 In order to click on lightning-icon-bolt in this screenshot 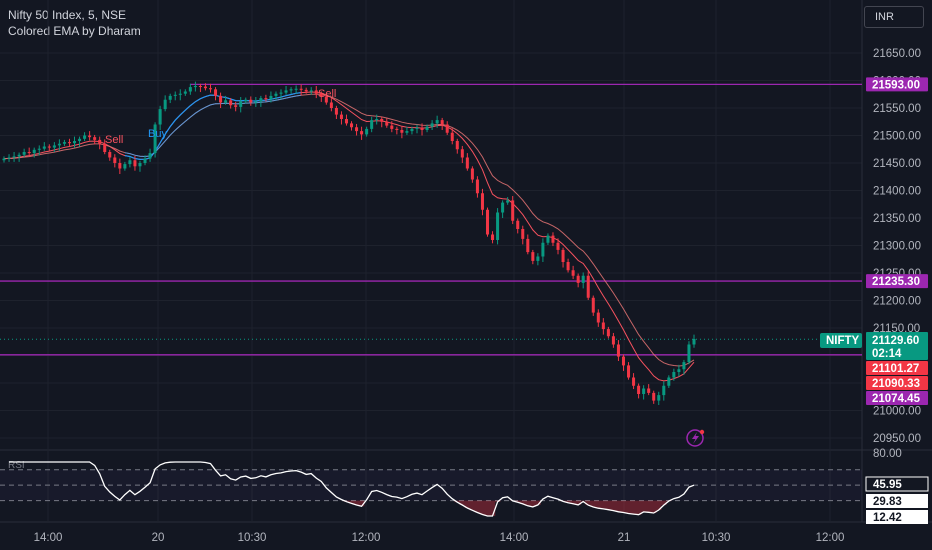, I will do `click(695, 438)`.